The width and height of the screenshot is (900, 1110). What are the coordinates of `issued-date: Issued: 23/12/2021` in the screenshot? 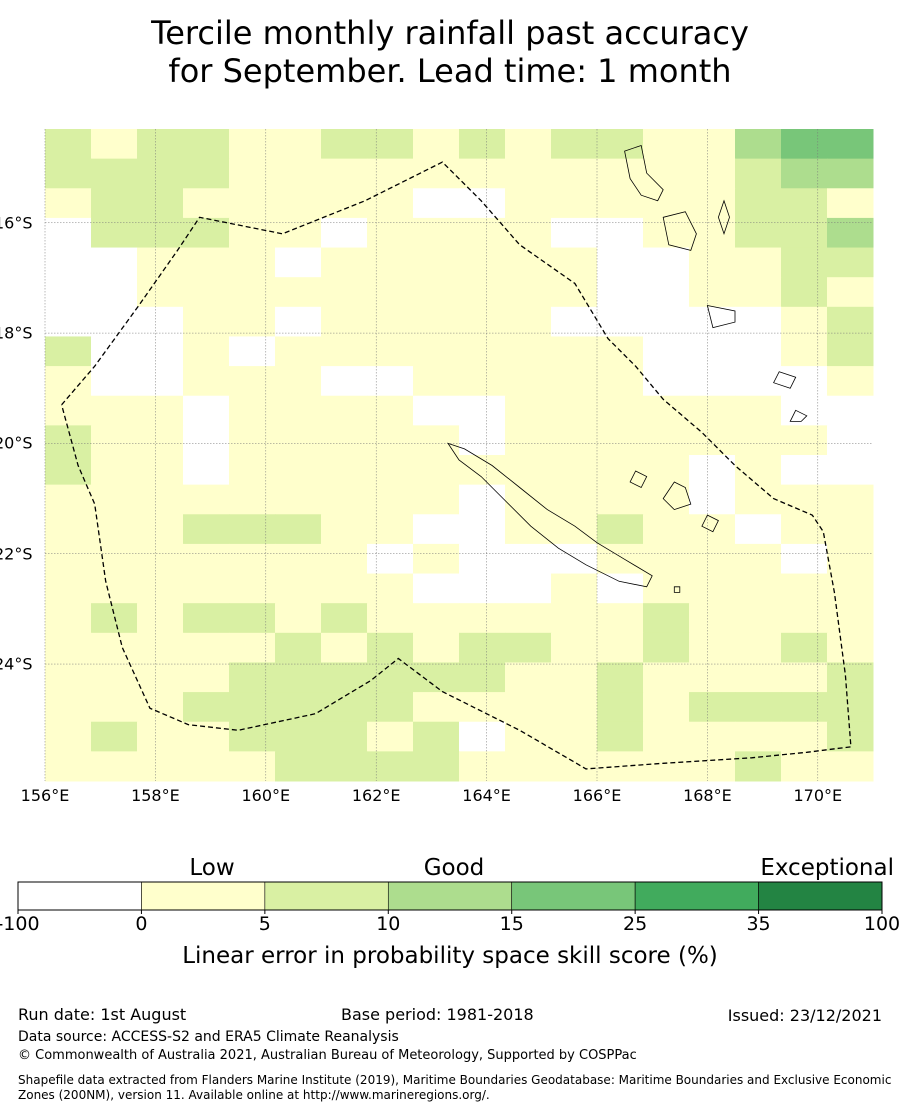 It's located at (804, 1015).